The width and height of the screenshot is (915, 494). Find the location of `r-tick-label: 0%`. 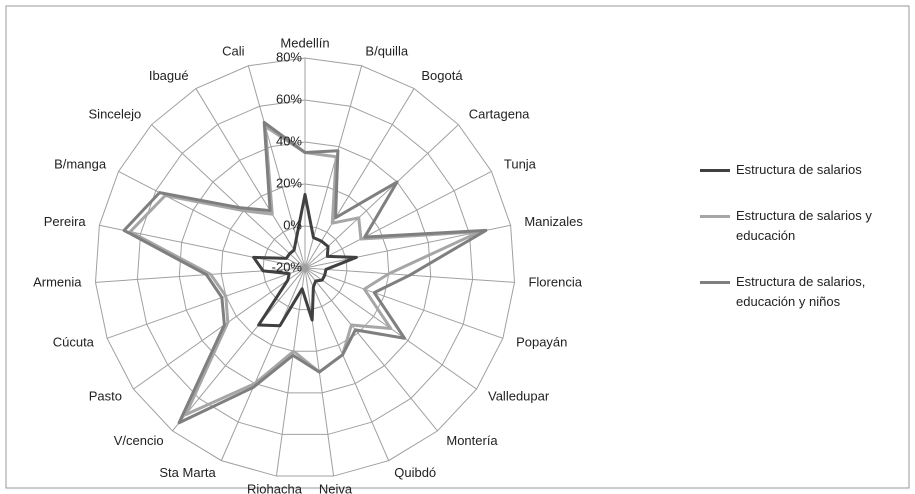

r-tick-label: 0% is located at coordinates (292, 224).